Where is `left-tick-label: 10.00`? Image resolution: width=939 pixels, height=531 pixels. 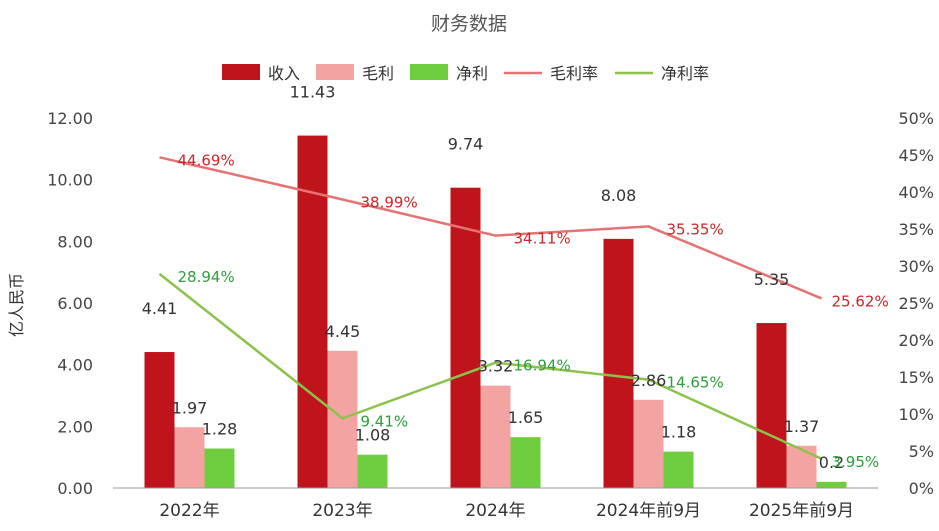
left-tick-label: 10.00 is located at coordinates (70, 180).